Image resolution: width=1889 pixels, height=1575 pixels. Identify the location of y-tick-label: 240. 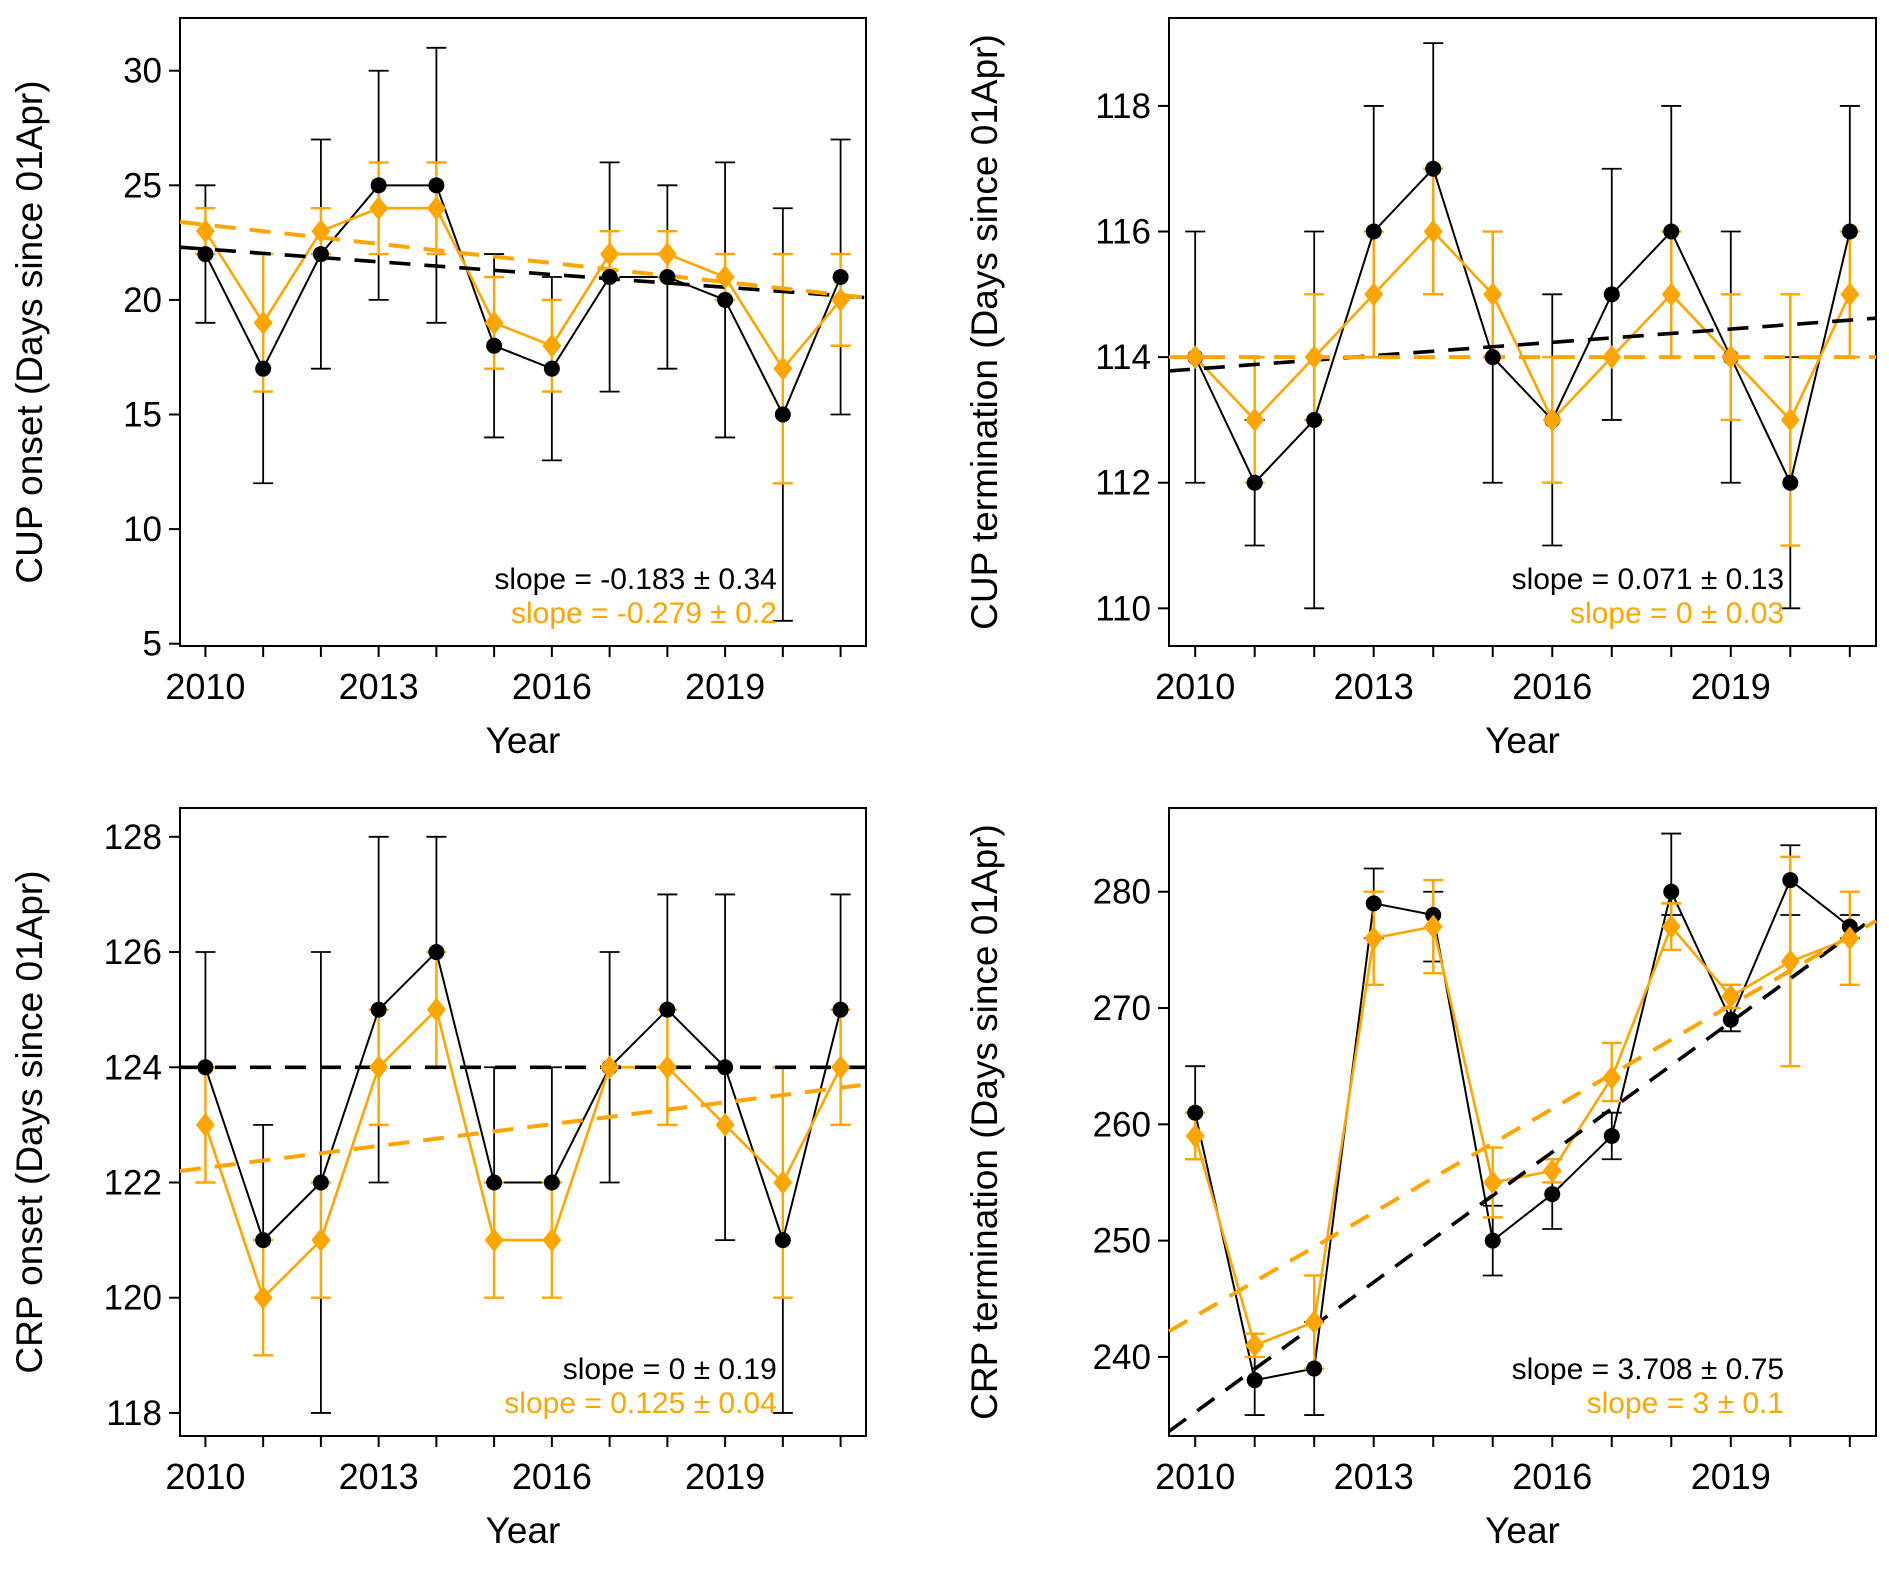
(1122, 1357).